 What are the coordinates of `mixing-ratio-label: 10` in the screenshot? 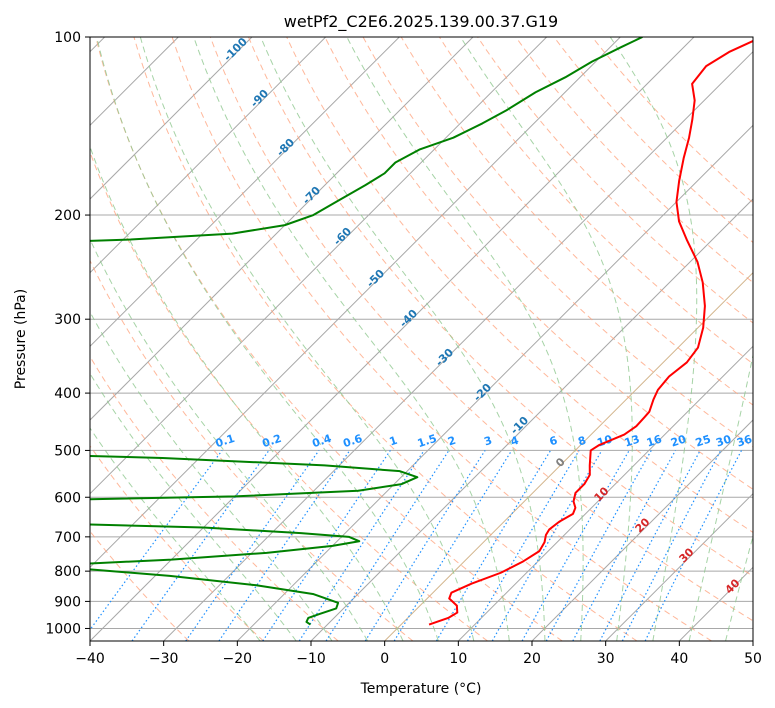 It's located at (604, 440).